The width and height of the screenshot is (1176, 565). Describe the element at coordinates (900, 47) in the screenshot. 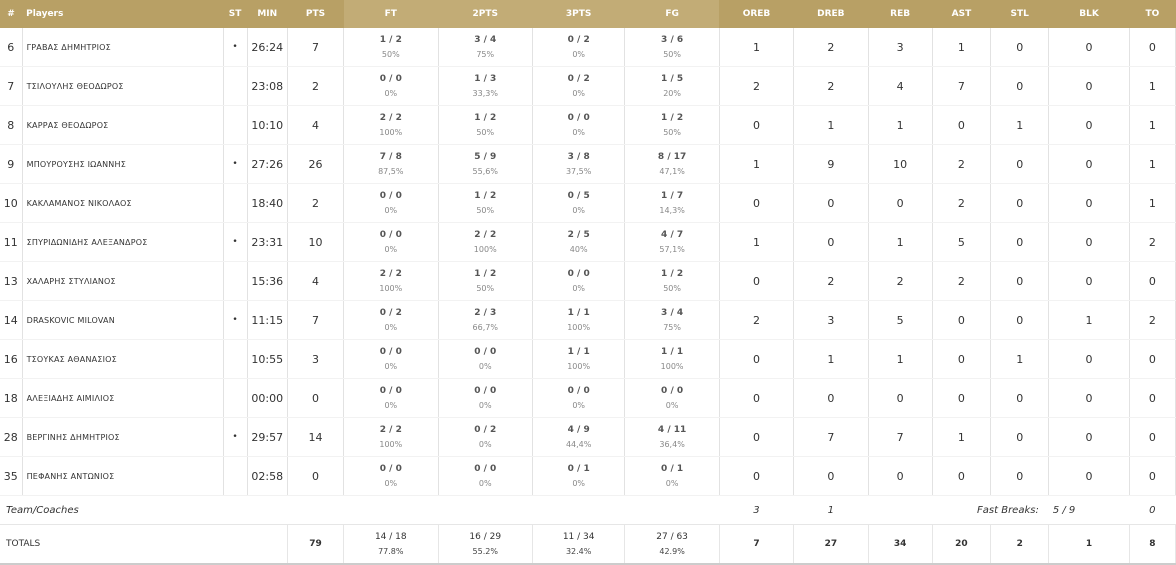

I see `reb: 3` at that location.